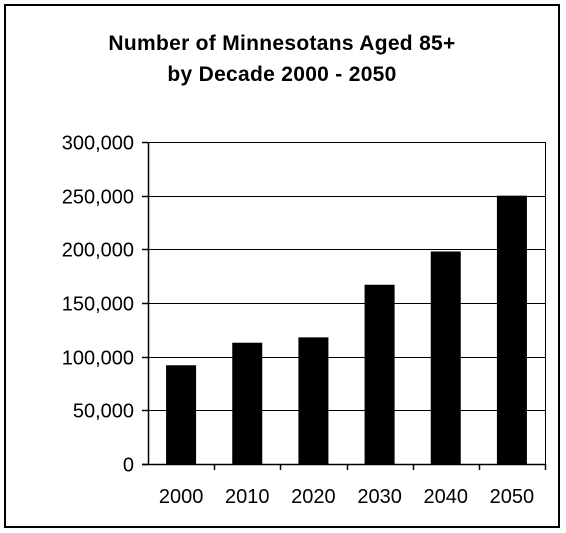 The image size is (566, 533). What do you see at coordinates (379, 497) in the screenshot?
I see `x-tick-label-2030: 2030` at bounding box center [379, 497].